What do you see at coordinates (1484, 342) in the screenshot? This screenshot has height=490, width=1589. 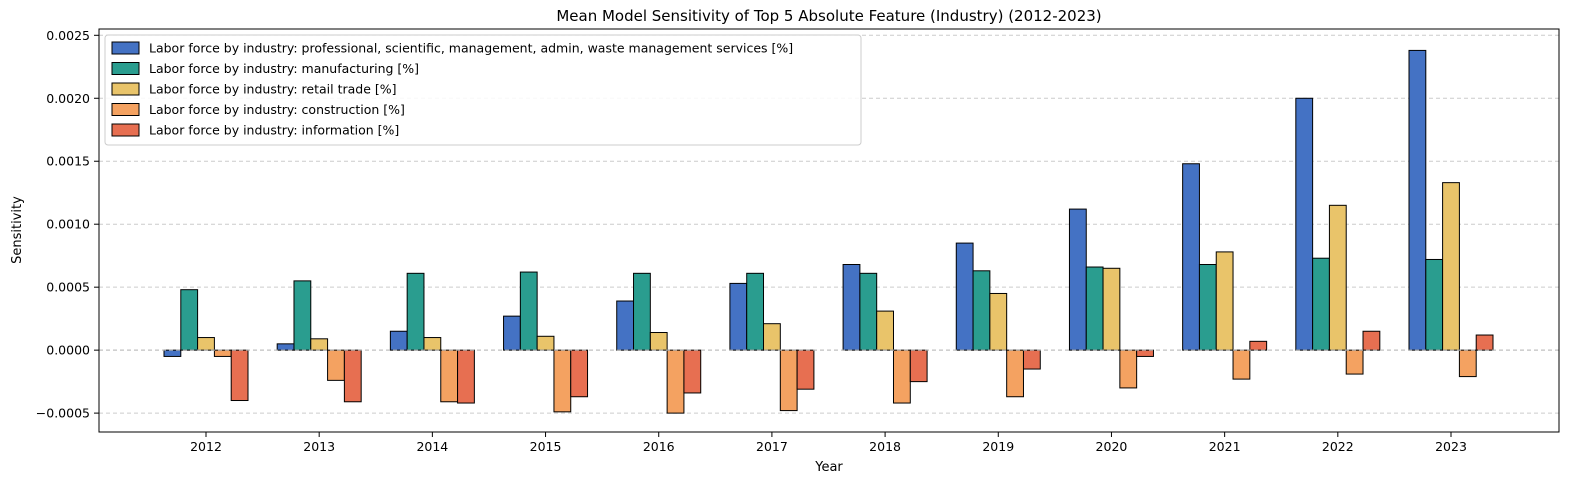 I see `bar-s4-2023` at bounding box center [1484, 342].